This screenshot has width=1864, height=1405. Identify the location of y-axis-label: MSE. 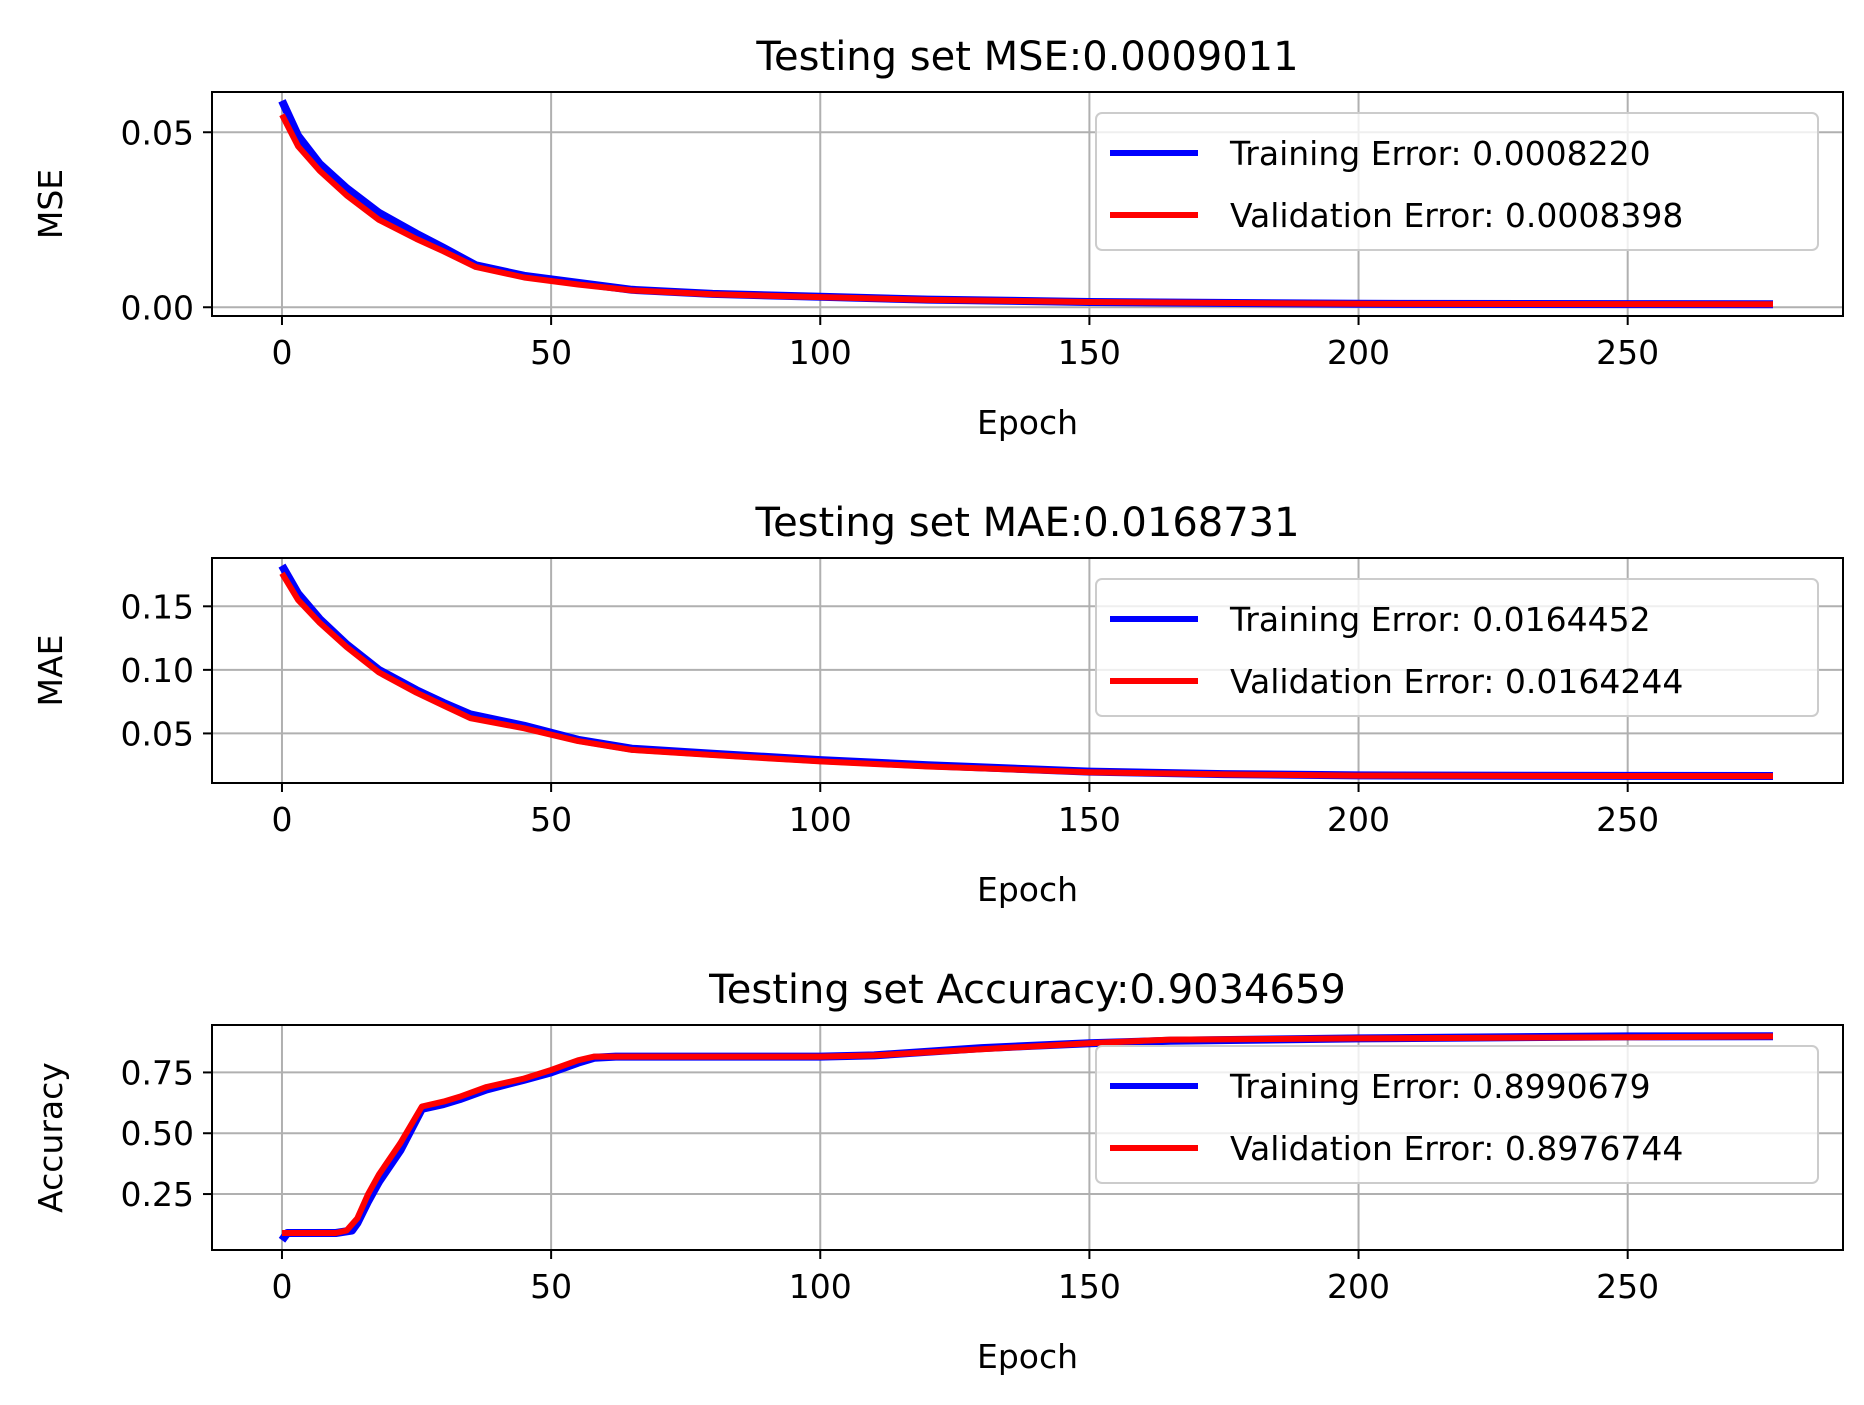
(50, 204).